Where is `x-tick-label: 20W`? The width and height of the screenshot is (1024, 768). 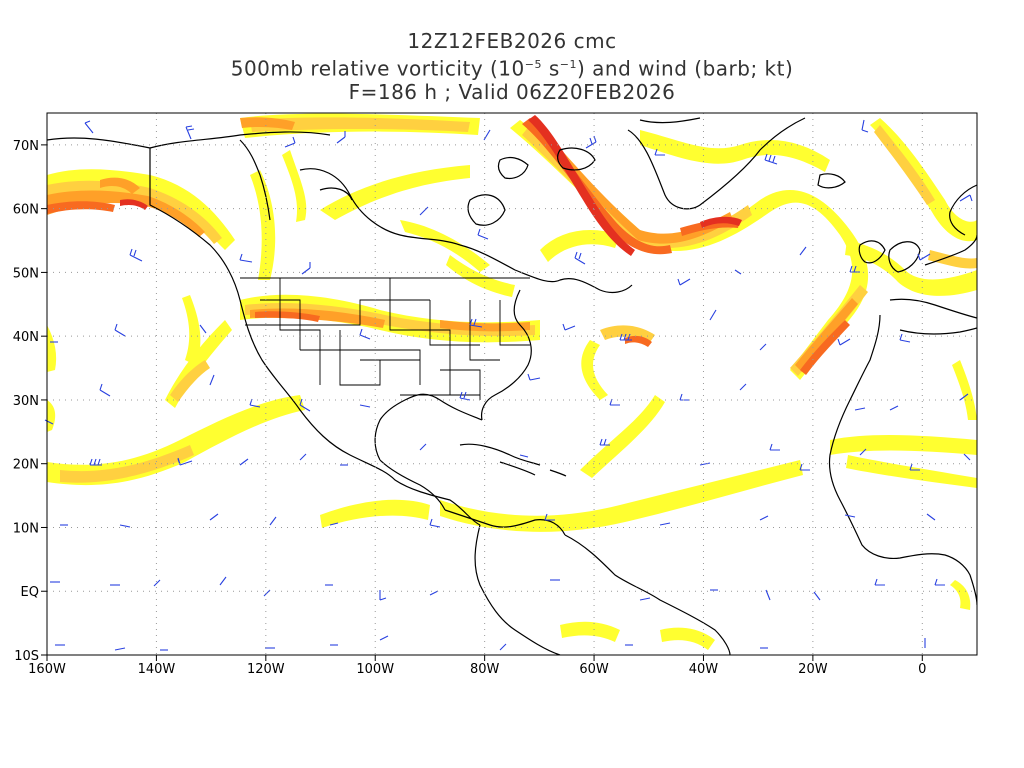 x-tick-label: 20W is located at coordinates (813, 669).